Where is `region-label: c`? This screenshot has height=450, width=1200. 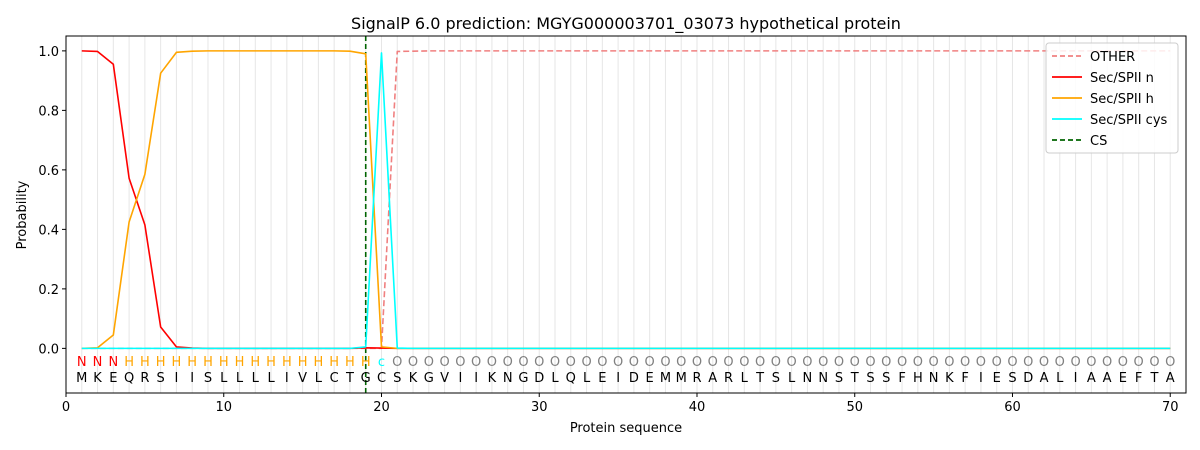 region-label: c is located at coordinates (381, 362).